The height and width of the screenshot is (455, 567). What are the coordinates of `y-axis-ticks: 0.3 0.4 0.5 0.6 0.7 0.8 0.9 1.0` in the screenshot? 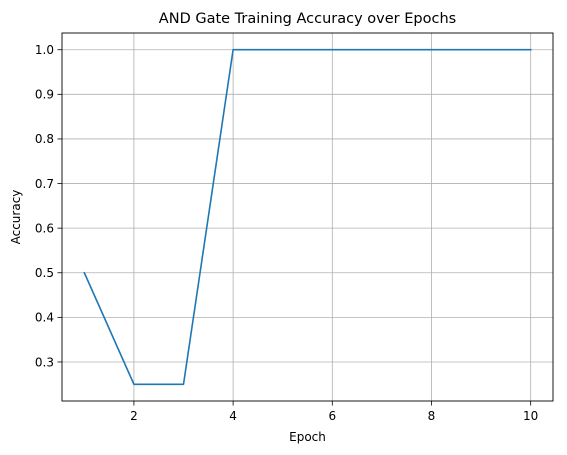 It's located at (48, 206).